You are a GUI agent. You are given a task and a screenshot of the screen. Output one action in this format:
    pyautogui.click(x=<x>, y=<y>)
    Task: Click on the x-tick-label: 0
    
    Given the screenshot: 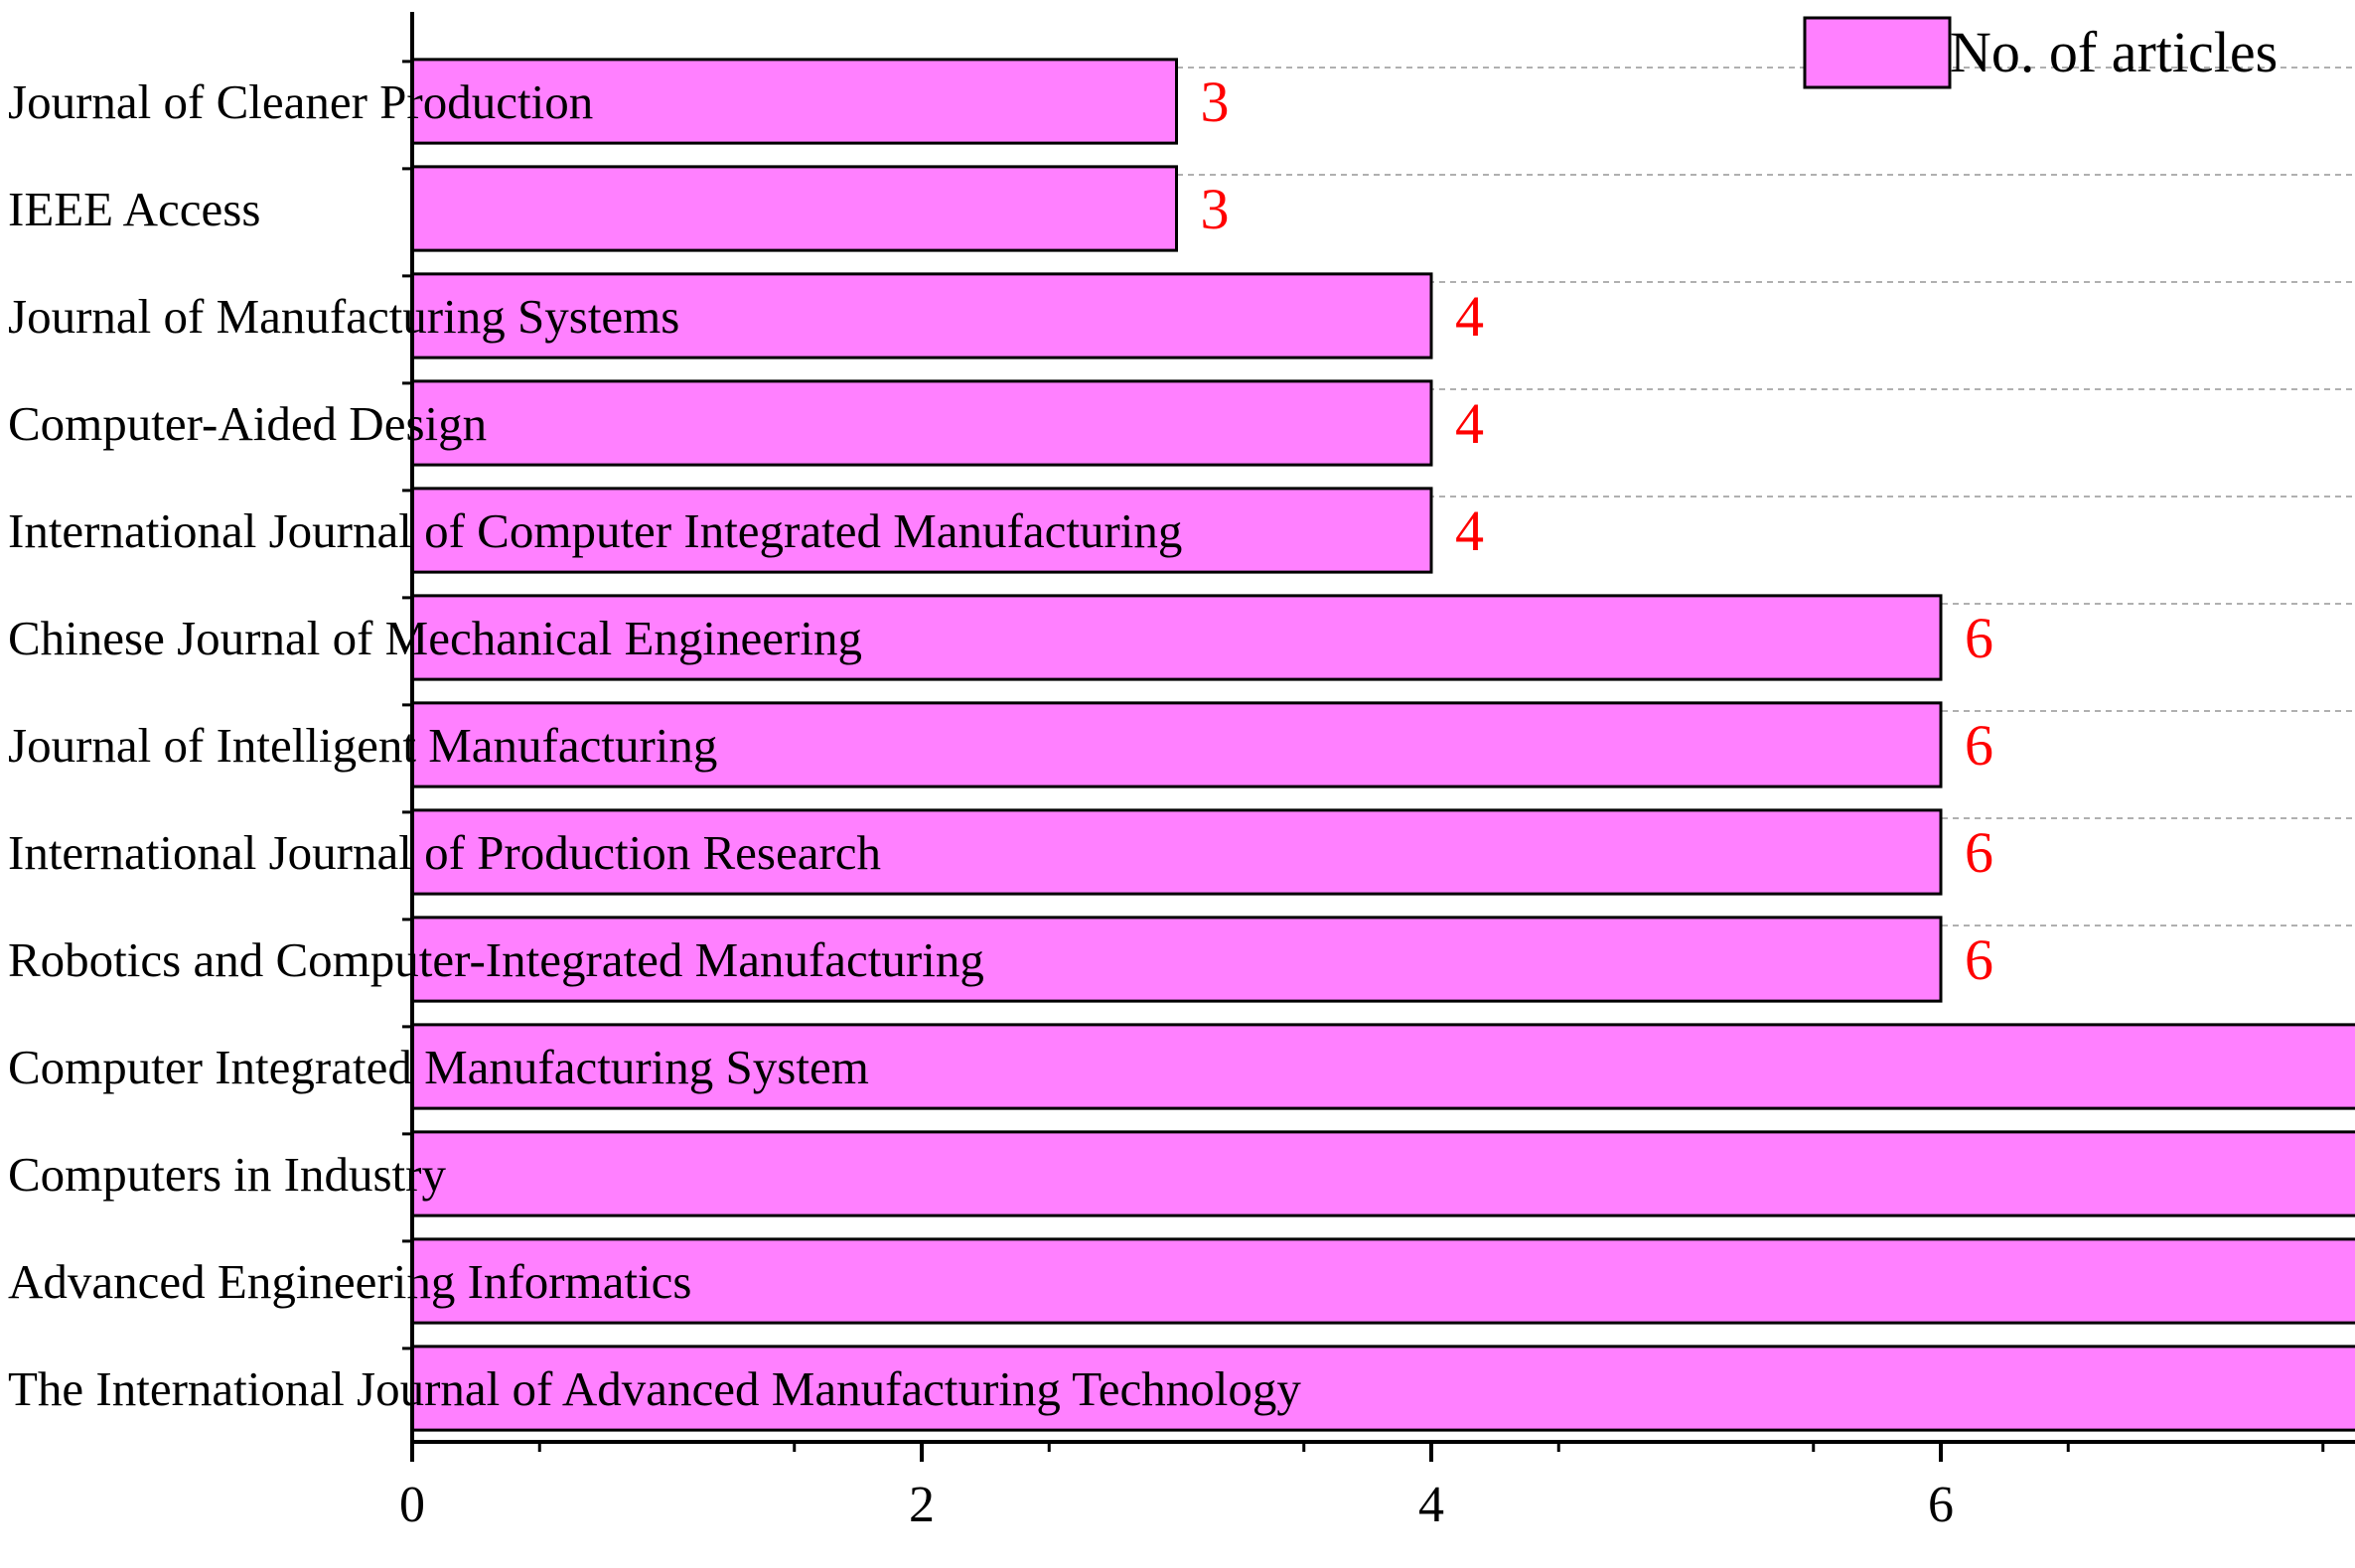 What is the action you would take?
    pyautogui.click(x=412, y=1505)
    